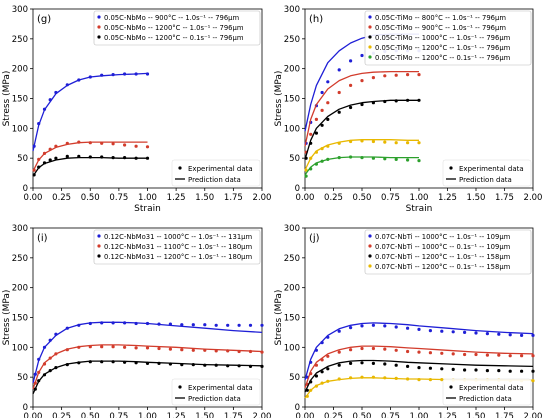  I want to click on legend-entry: 0.05C-TiMo -- 800°C -- 1.0s⁻¹ -- 796μm, so click(440, 18).